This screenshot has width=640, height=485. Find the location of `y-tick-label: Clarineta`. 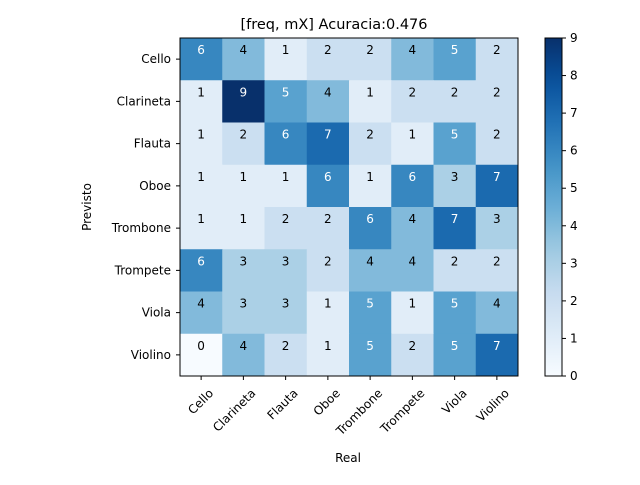

y-tick-label: Clarineta is located at coordinates (144, 101).